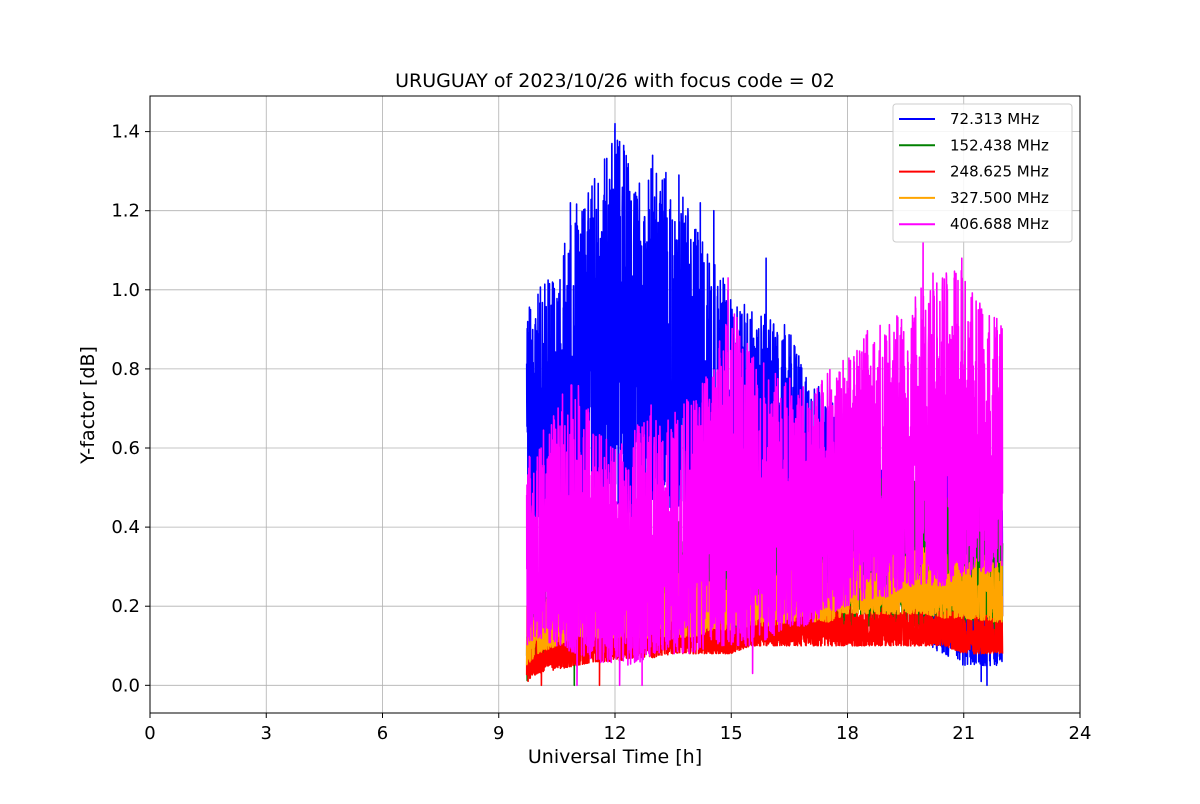  Describe the element at coordinates (847, 733) in the screenshot. I see `x-tick-label: 18` at that location.